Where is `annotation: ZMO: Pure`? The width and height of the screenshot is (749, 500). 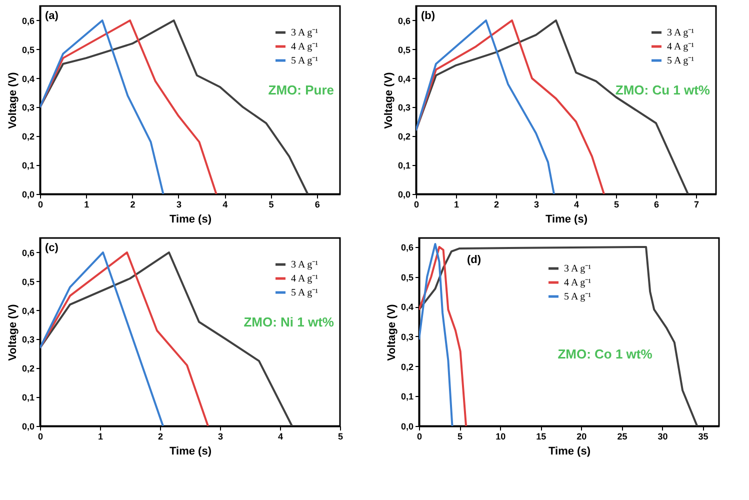
annotation: ZMO: Pure is located at coordinates (301, 90).